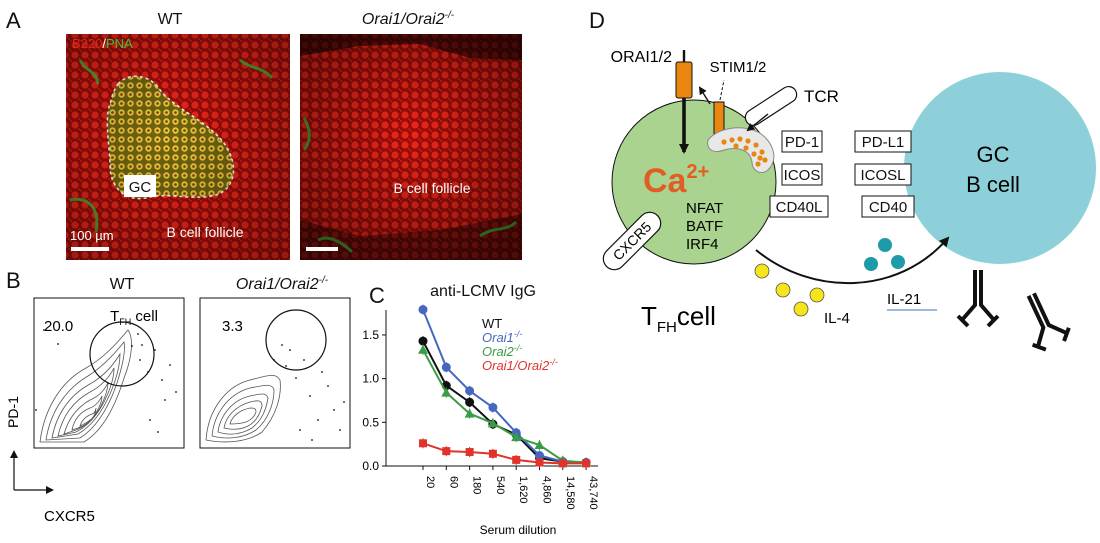 The image size is (1100, 543). I want to click on tcr-label: TCR, so click(821, 96).